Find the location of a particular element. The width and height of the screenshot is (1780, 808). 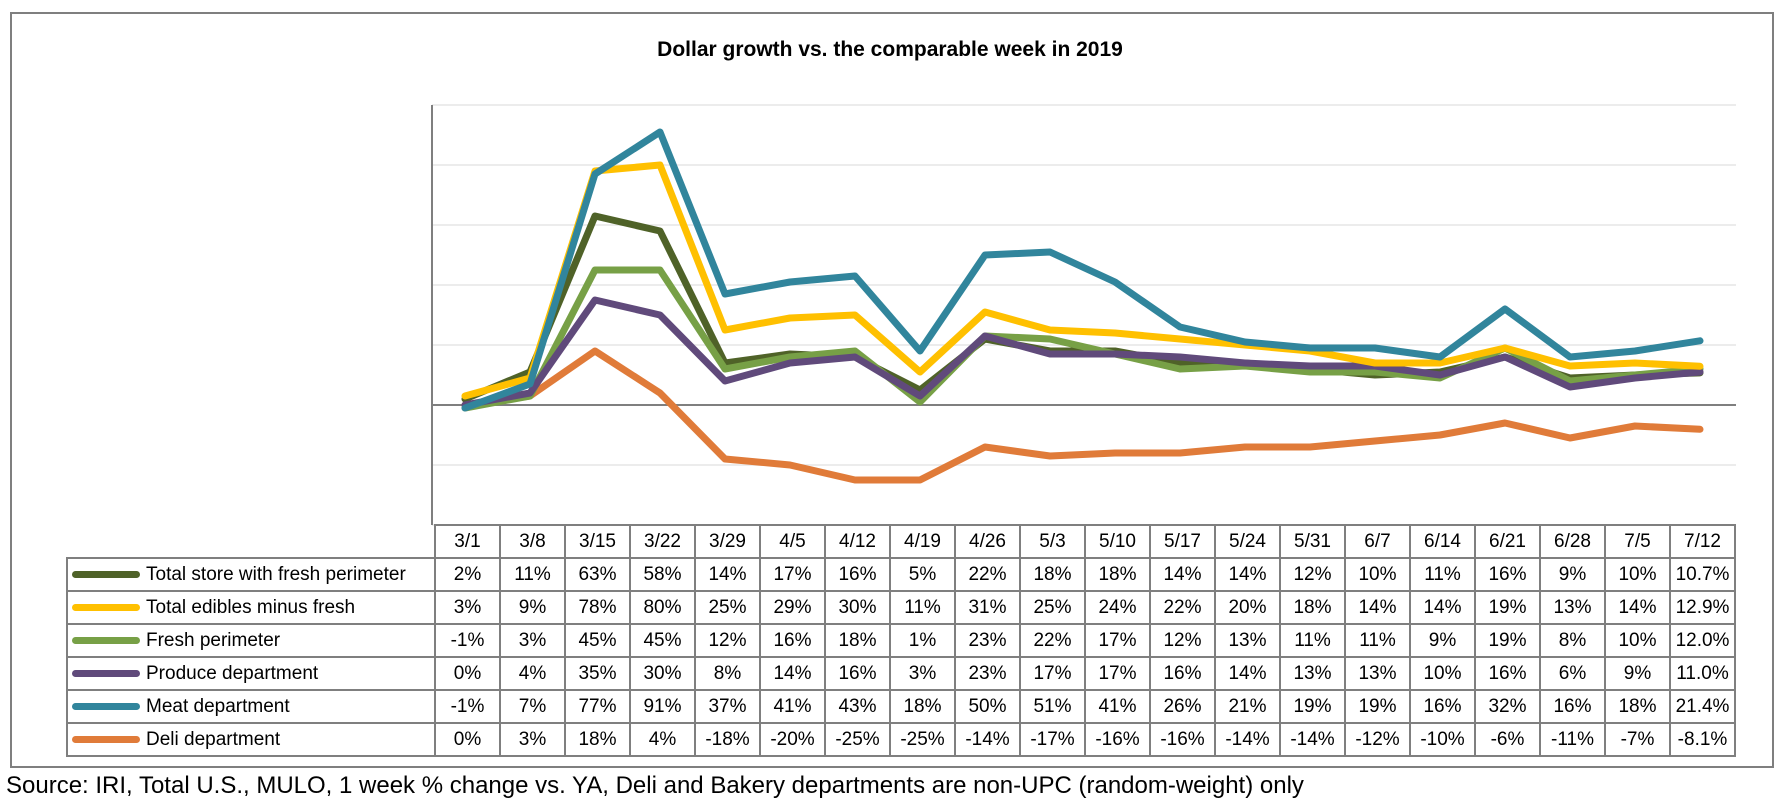

data-label: 58% is located at coordinates (662, 574).